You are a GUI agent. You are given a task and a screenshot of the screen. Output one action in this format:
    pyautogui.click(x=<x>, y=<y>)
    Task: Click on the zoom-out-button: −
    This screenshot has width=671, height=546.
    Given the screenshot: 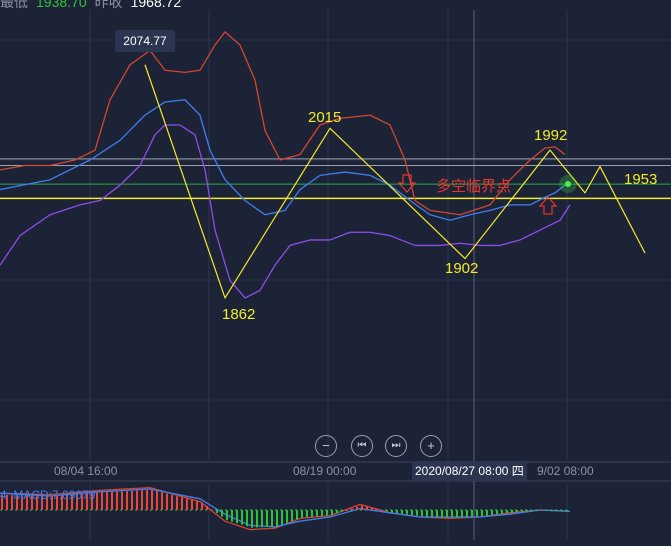 What is the action you would take?
    pyautogui.click(x=326, y=446)
    